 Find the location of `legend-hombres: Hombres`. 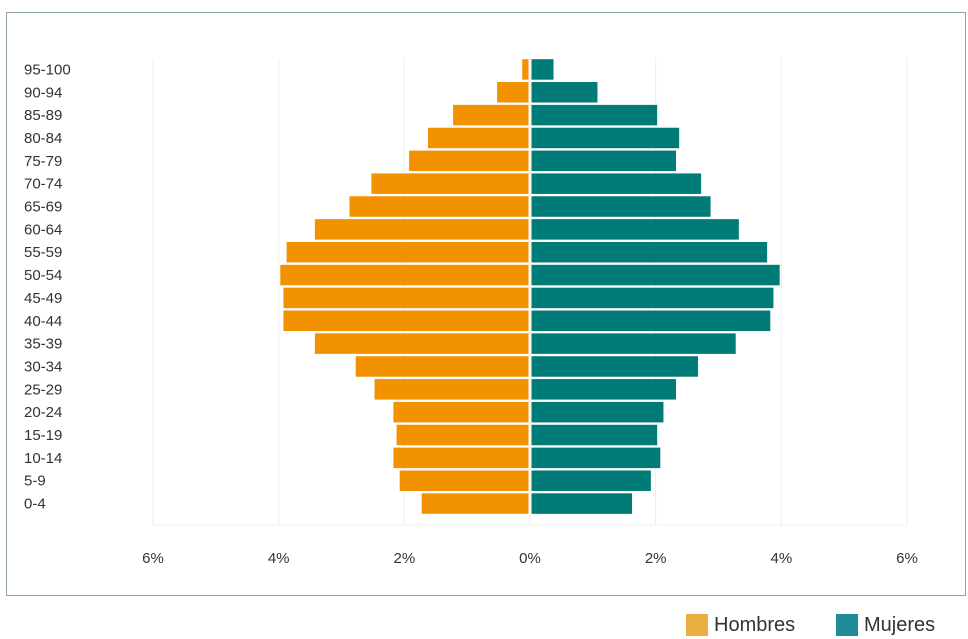

legend-hombres: Hombres is located at coordinates (740, 625).